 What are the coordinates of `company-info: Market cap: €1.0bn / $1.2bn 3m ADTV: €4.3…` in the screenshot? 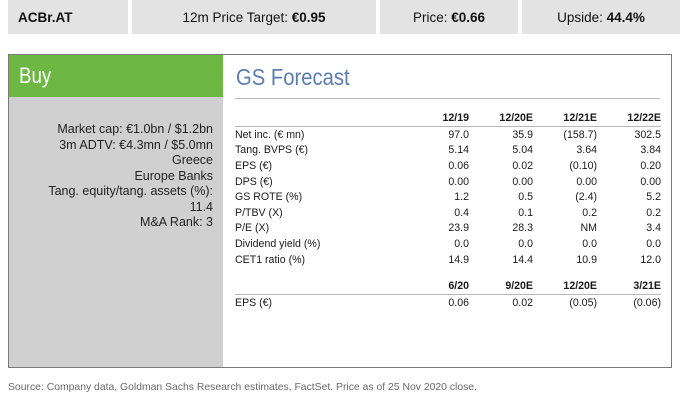 It's located at (130, 176).